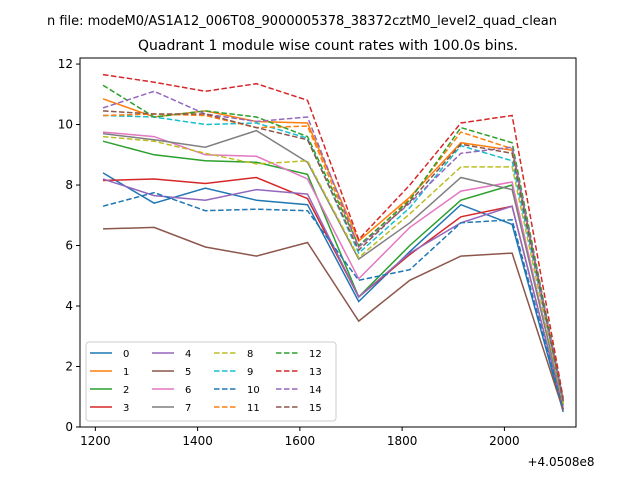  What do you see at coordinates (188, 372) in the screenshot?
I see `legend-label-5: 5` at bounding box center [188, 372].